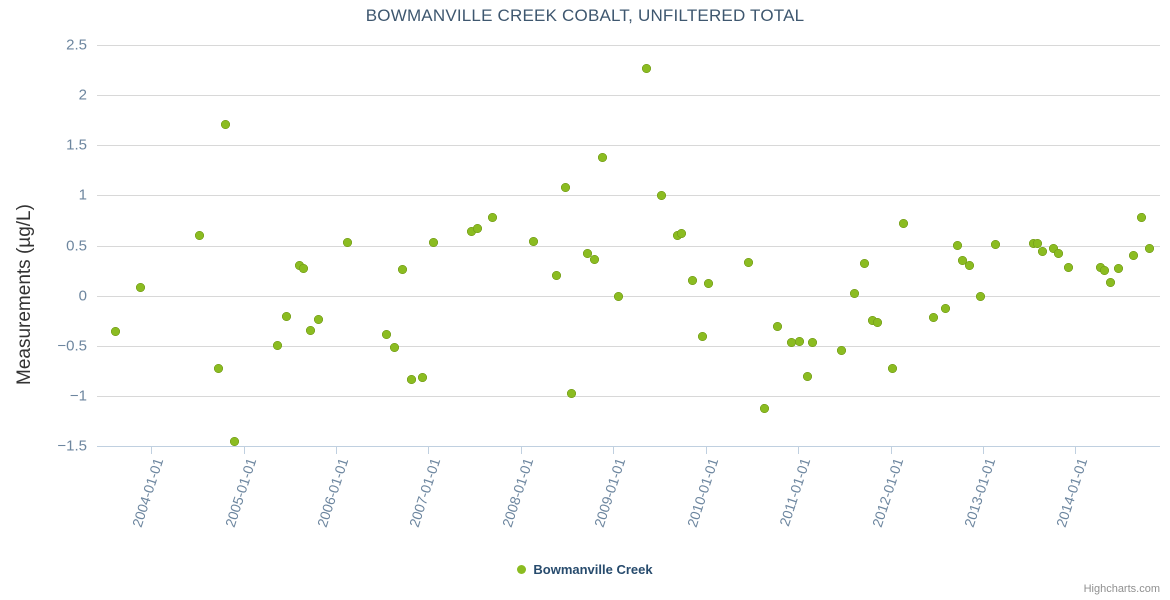  I want to click on x-tick-label: 2011-01-01, so click(795, 492).